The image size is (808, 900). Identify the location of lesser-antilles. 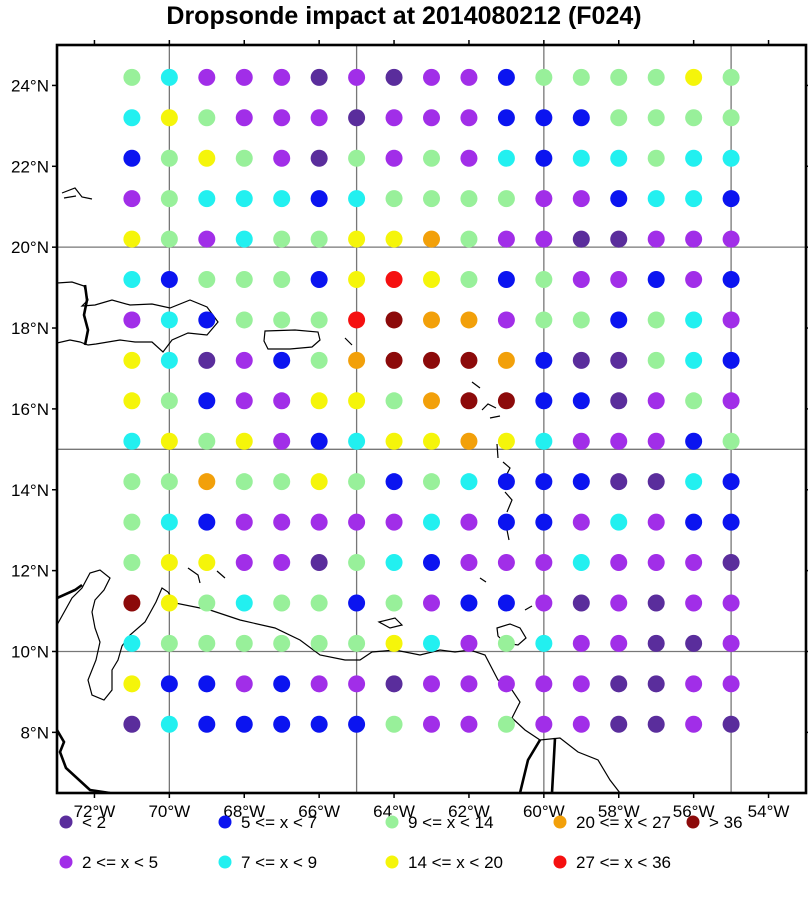
(492, 482).